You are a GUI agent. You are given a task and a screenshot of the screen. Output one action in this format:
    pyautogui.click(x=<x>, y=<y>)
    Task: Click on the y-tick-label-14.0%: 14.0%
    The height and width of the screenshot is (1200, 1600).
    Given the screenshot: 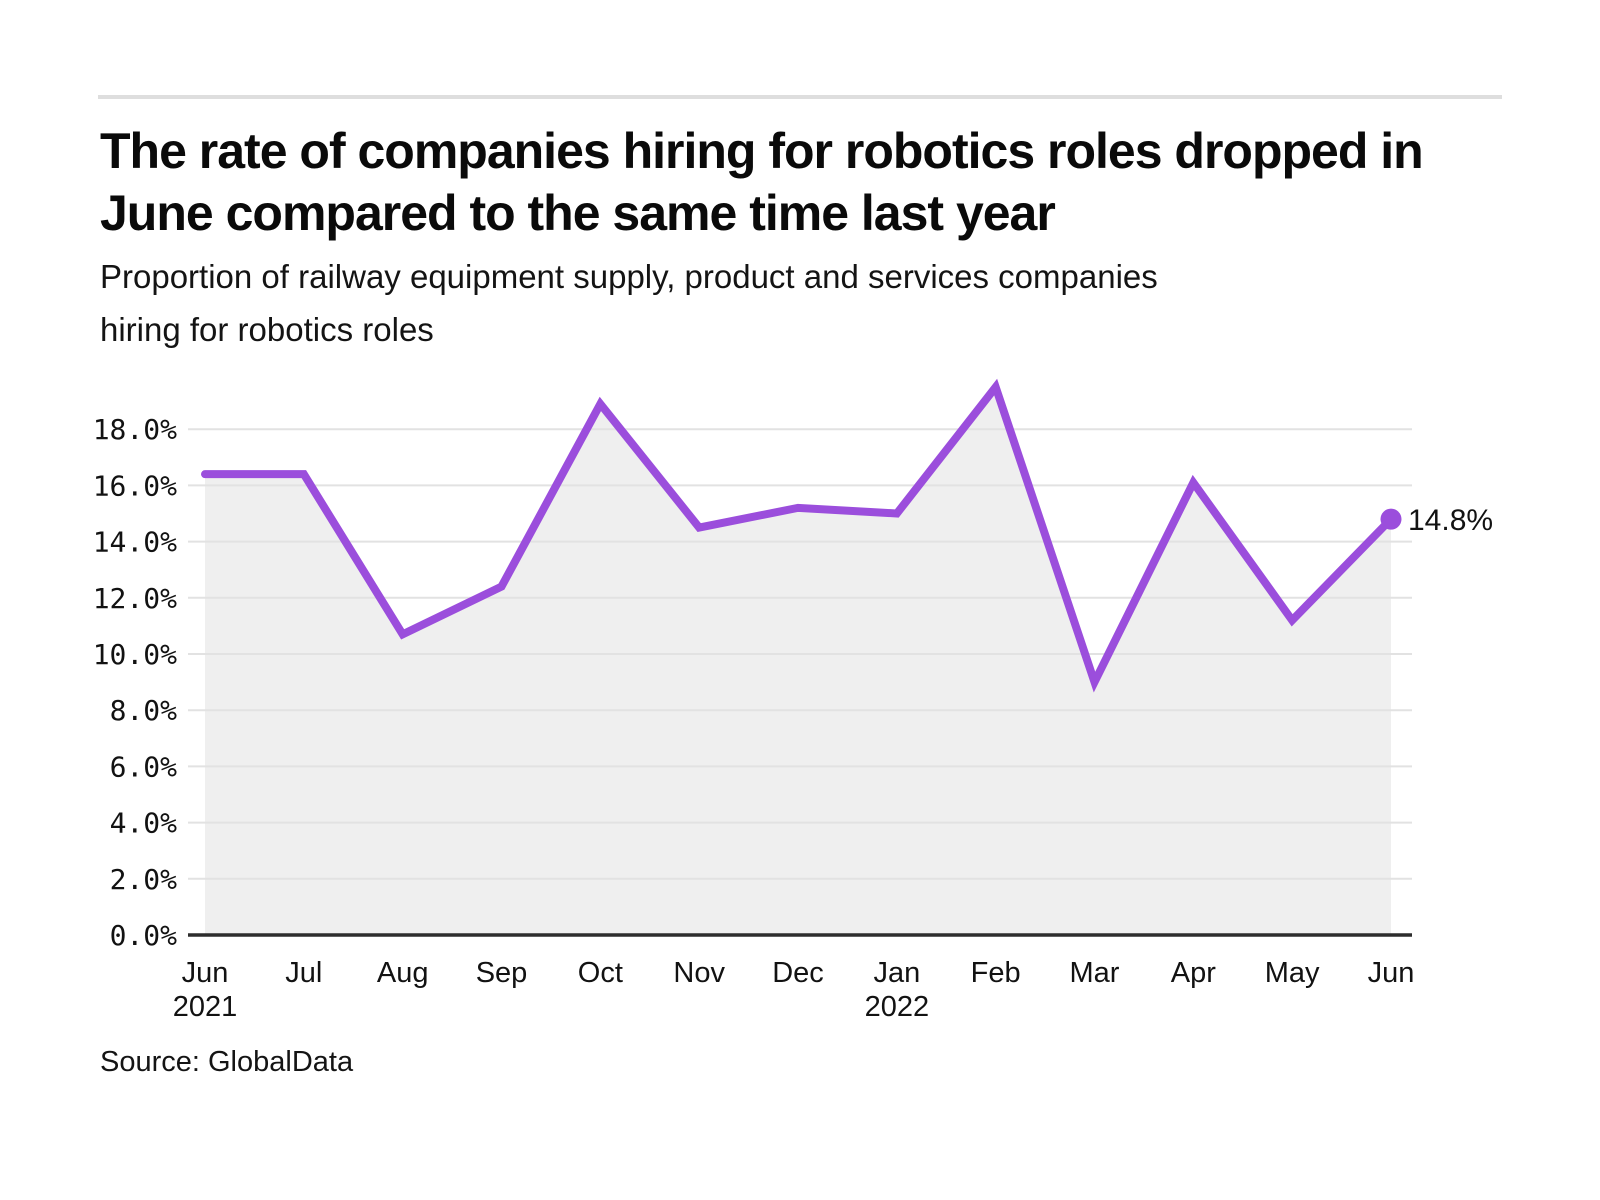 What is the action you would take?
    pyautogui.click(x=135, y=542)
    